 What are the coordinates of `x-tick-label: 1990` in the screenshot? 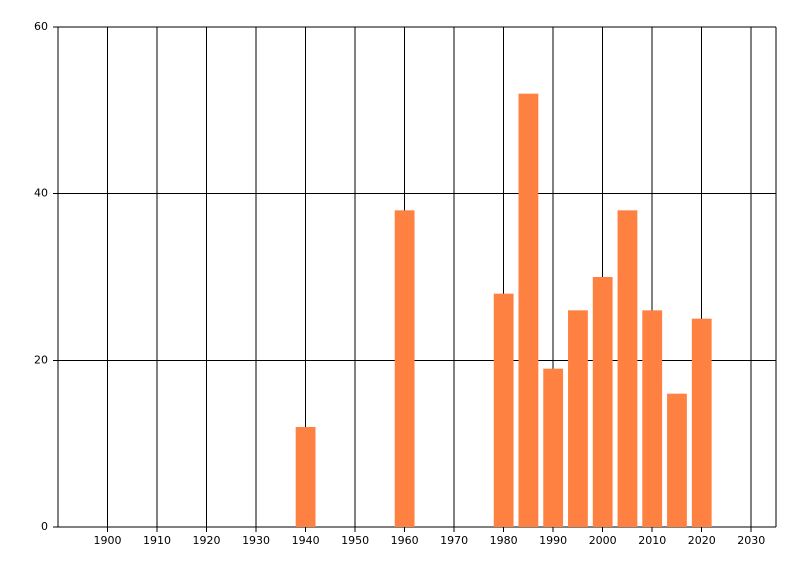 It's located at (553, 540).